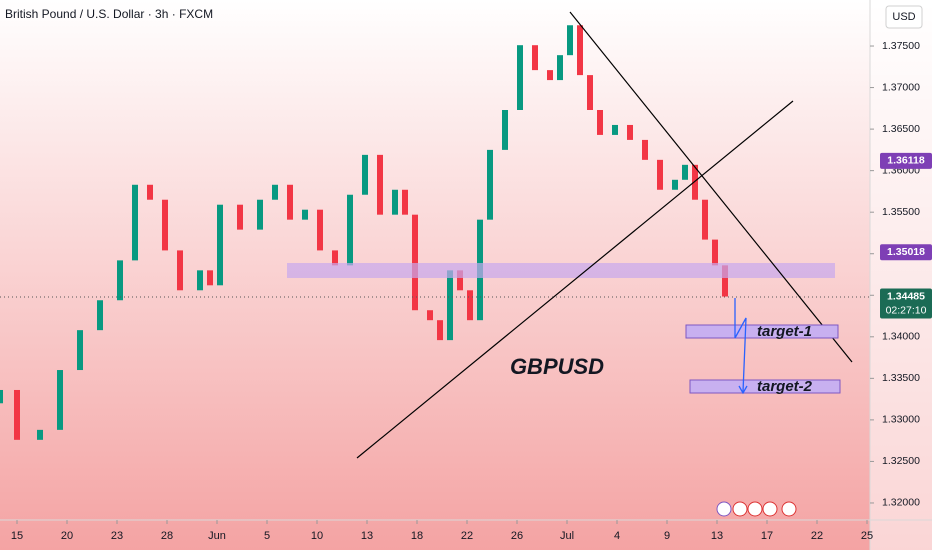  Describe the element at coordinates (217, 536) in the screenshot. I see `x-tick-label: Jun` at that location.